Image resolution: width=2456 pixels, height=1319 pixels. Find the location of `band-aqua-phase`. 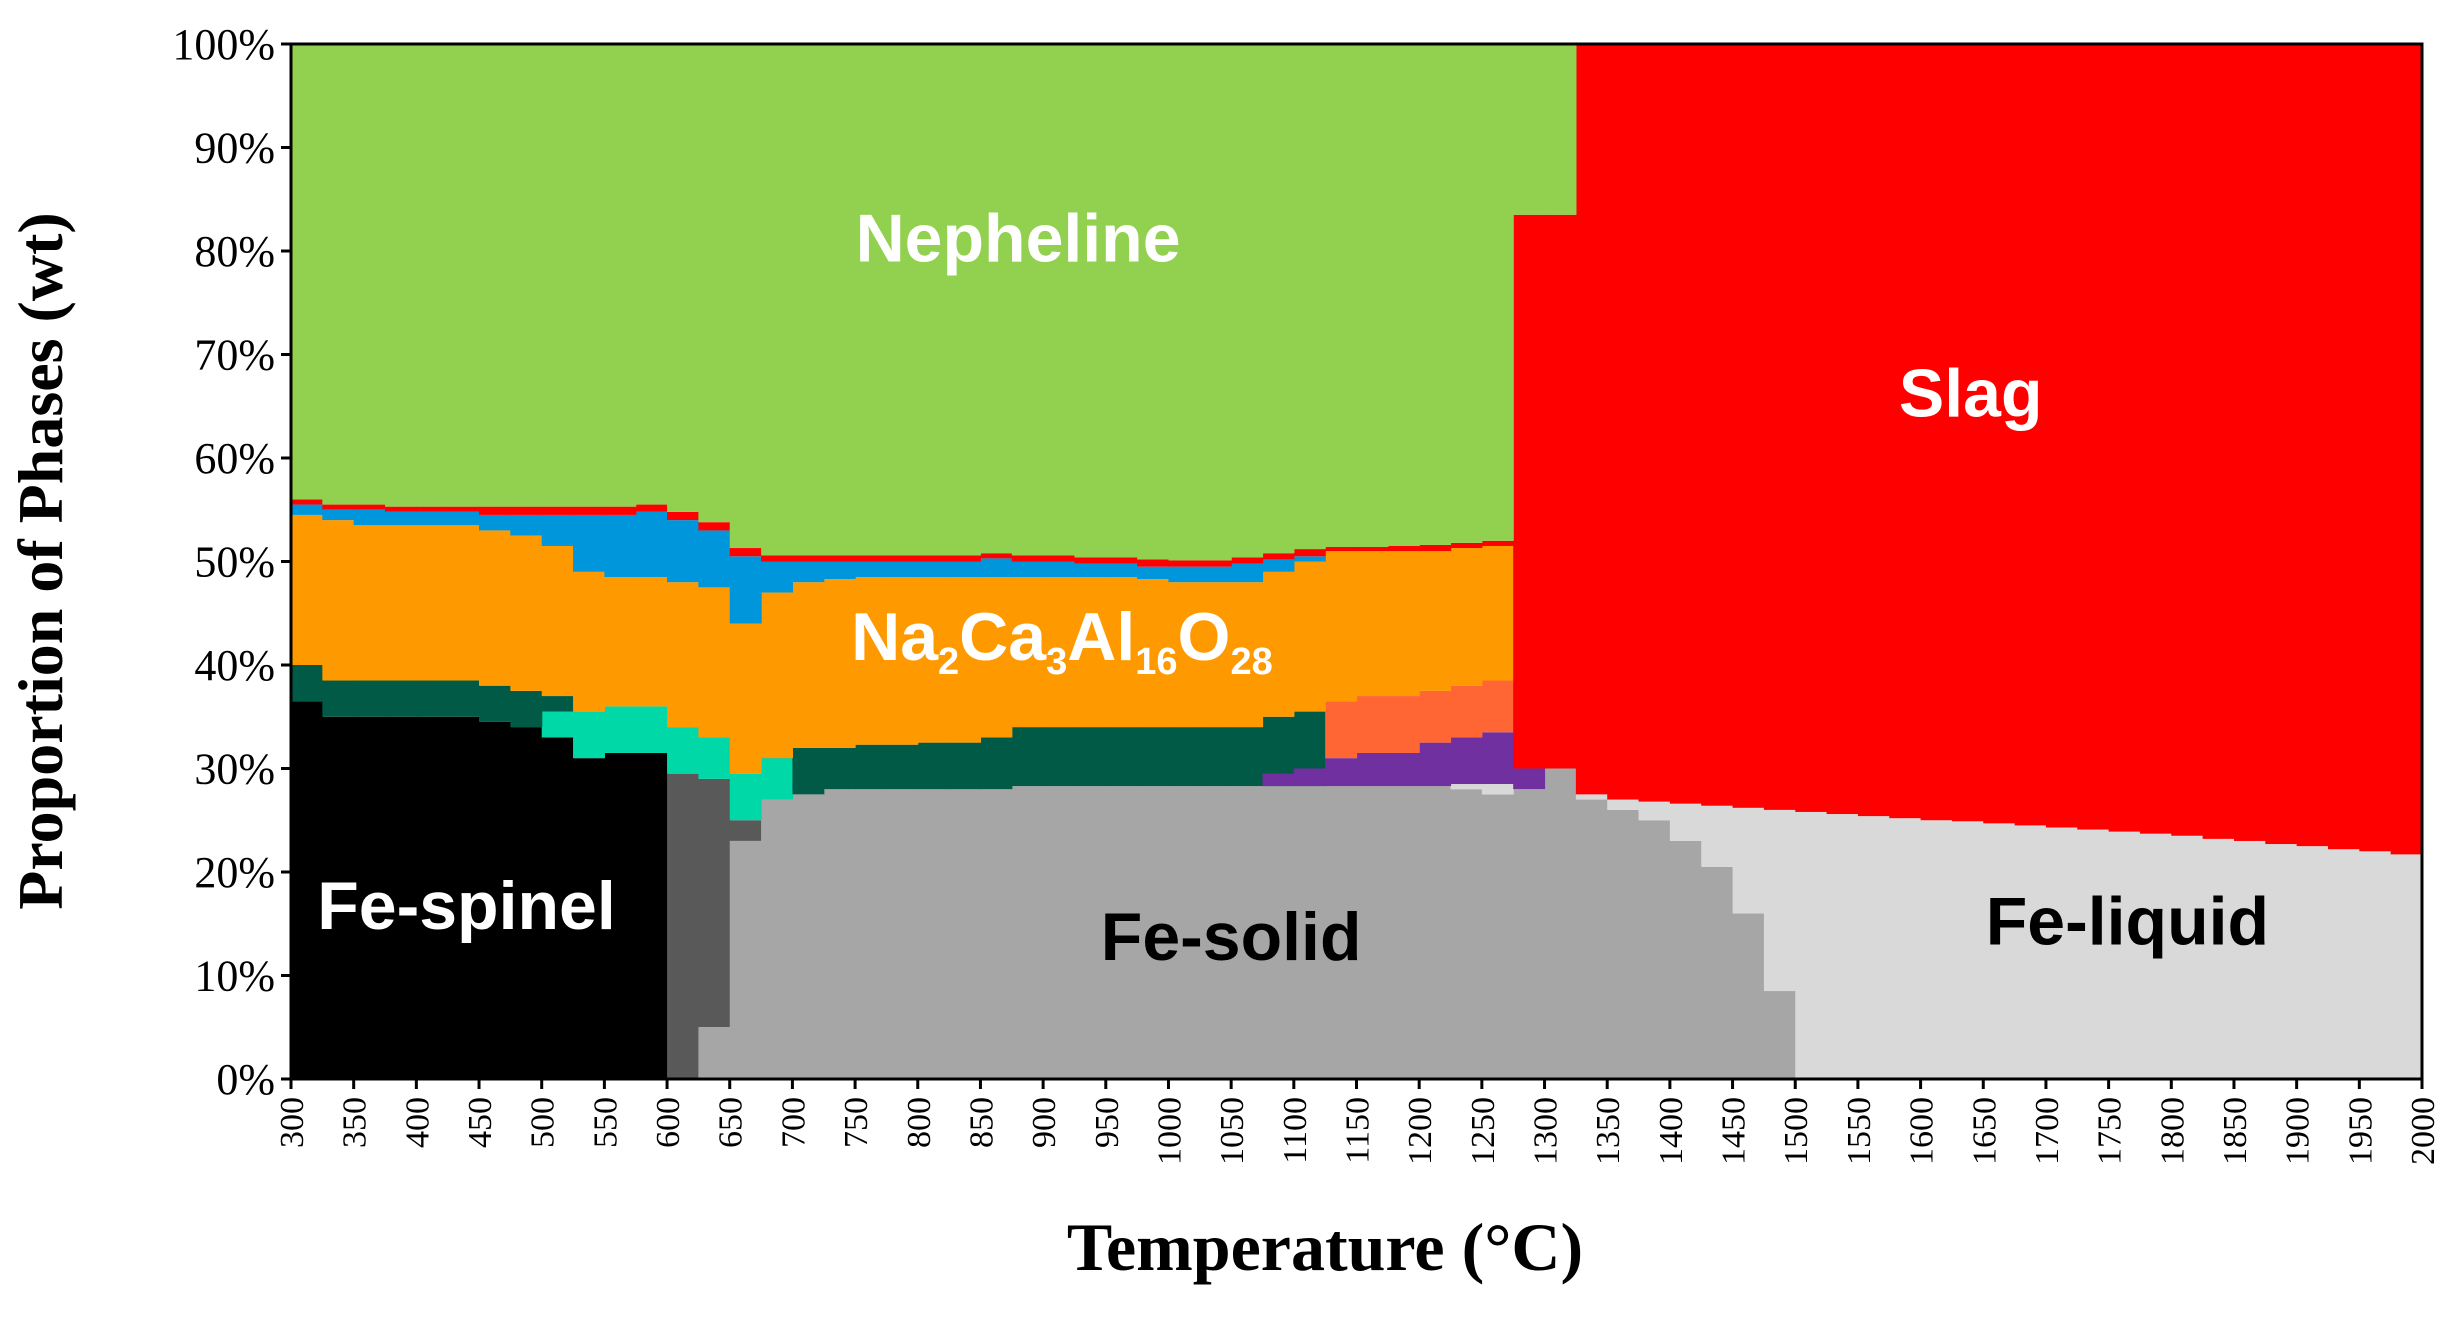

band-aqua-phase is located at coordinates (777, 779).